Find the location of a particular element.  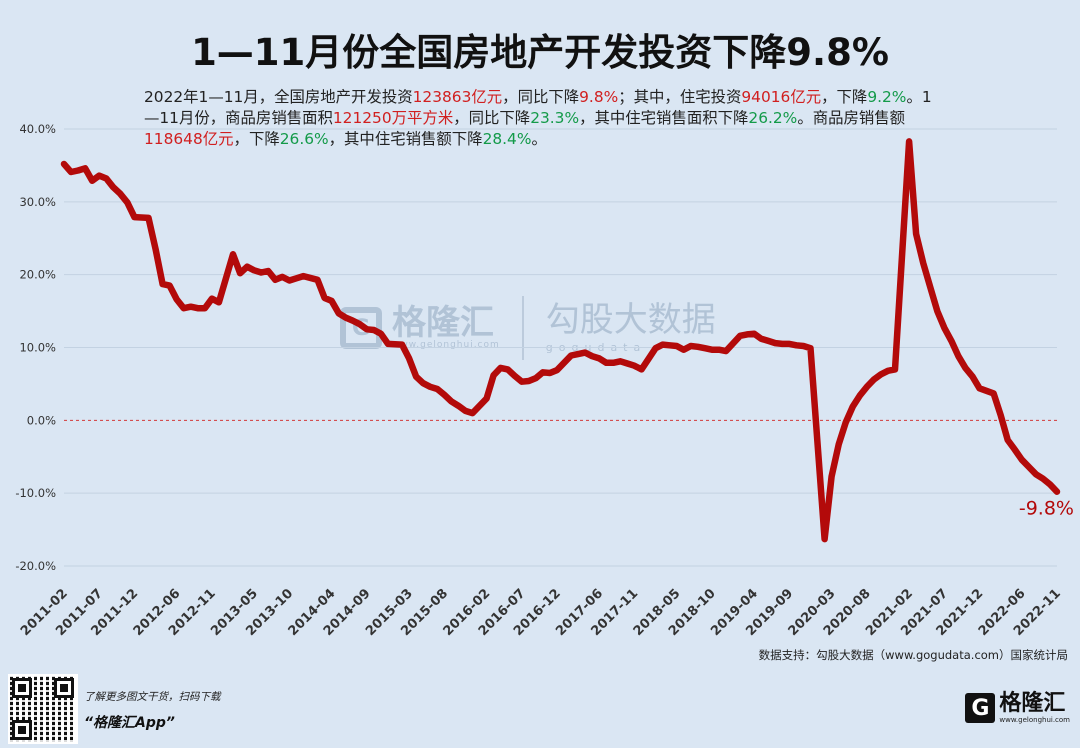

subtitle-value: 9.8% is located at coordinates (599, 97).